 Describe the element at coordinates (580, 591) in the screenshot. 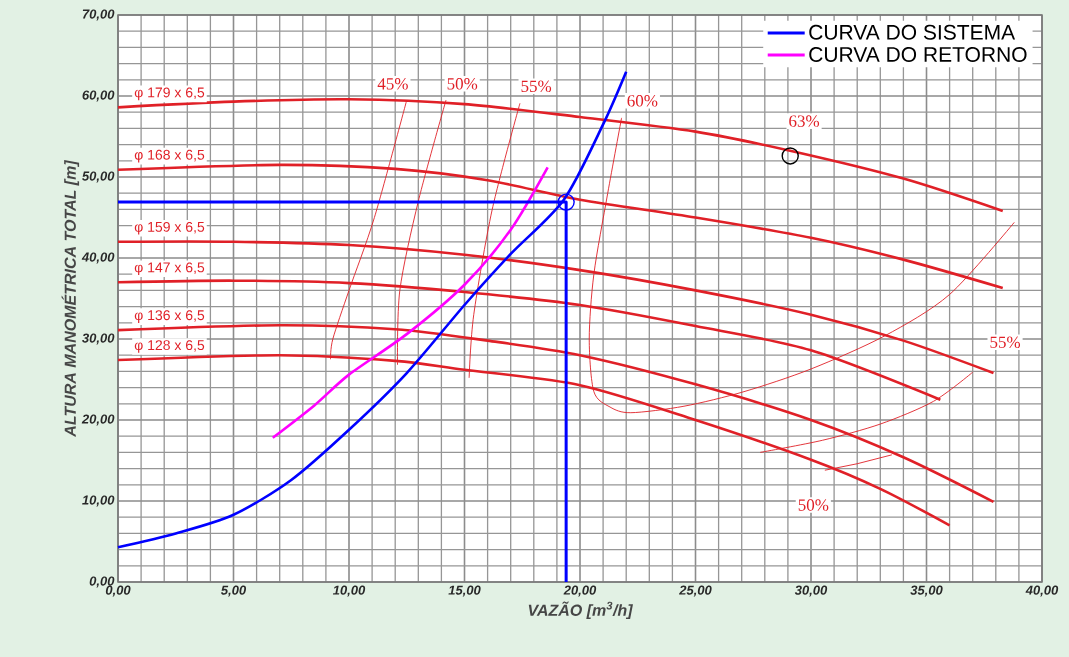

I see `x-tick-label: 20,00` at that location.